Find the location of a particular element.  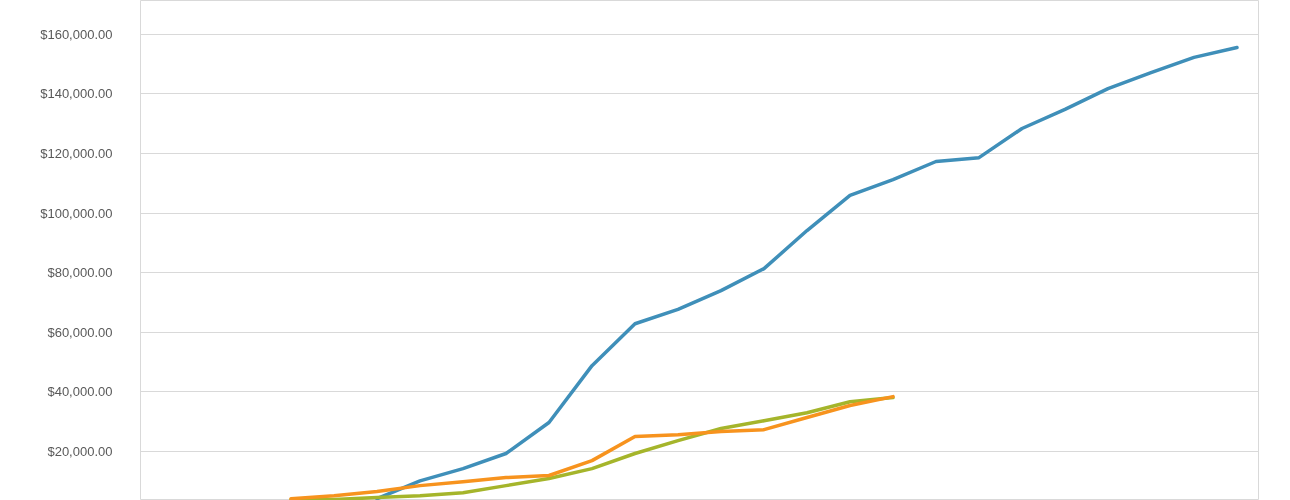

y-tick-label: $40,000.00 is located at coordinates (80, 392).